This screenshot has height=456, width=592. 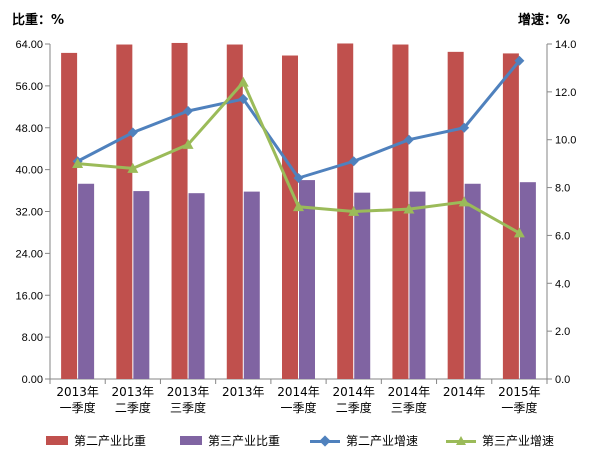 I want to click on legend-line-tertiary-growth, so click(x=461, y=441).